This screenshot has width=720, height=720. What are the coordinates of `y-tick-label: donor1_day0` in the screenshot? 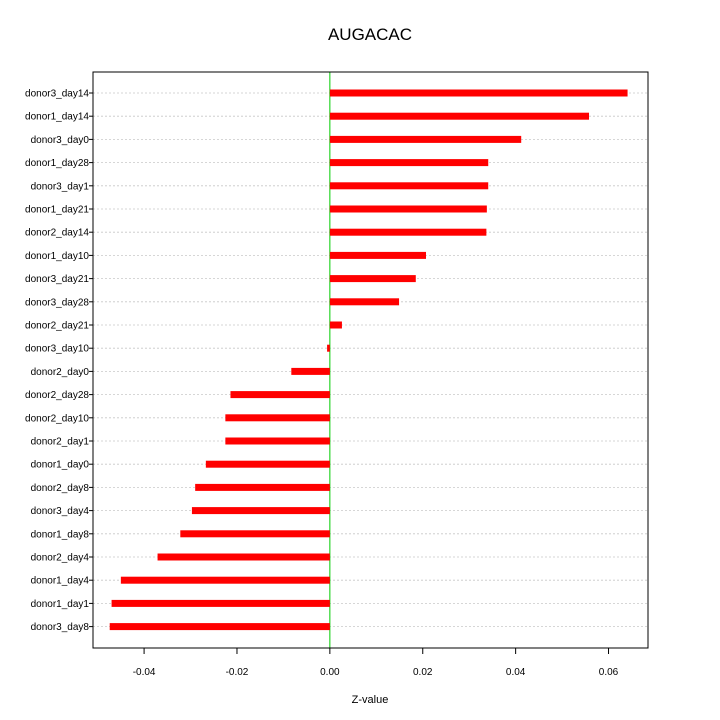 It's located at (60, 465).